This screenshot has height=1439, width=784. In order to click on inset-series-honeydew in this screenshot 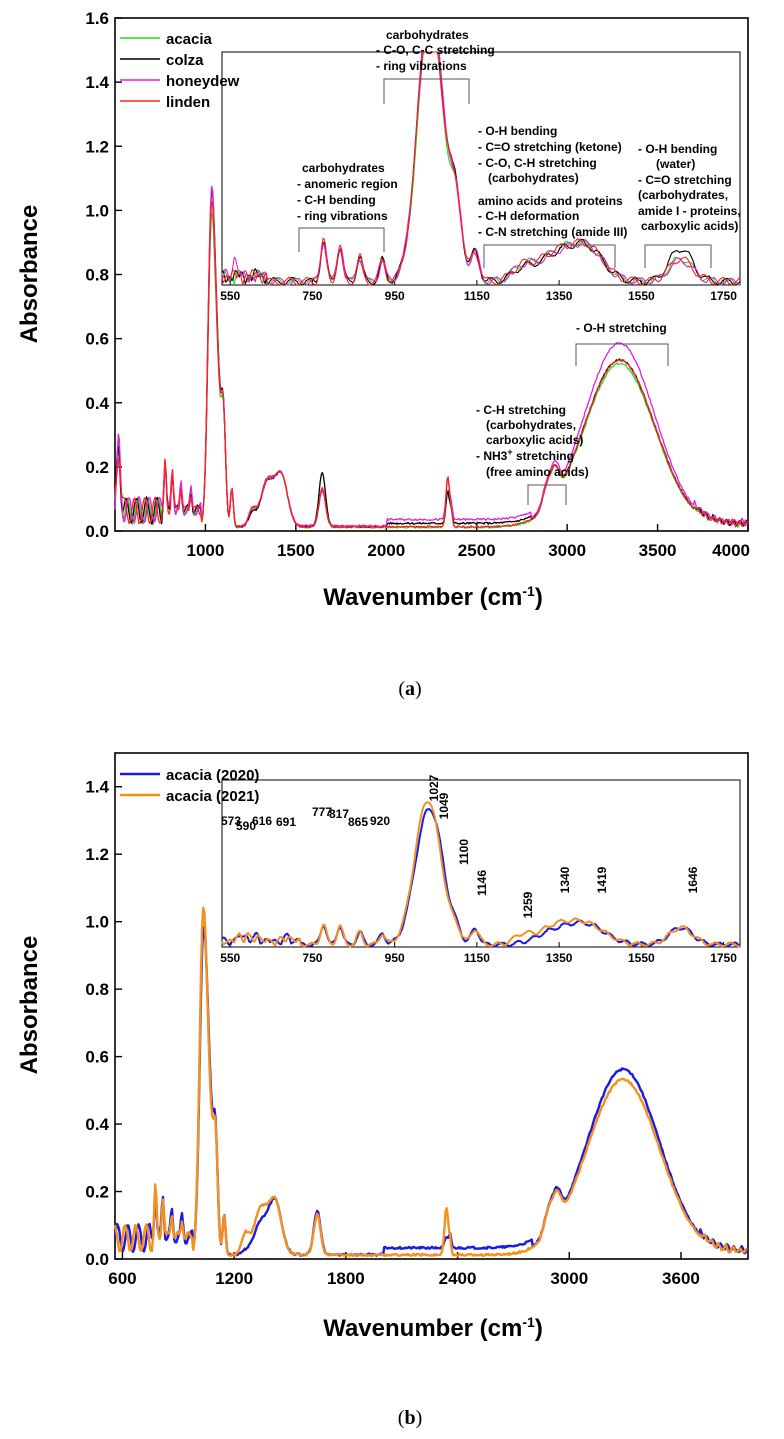, I will do `click(481, 168)`.